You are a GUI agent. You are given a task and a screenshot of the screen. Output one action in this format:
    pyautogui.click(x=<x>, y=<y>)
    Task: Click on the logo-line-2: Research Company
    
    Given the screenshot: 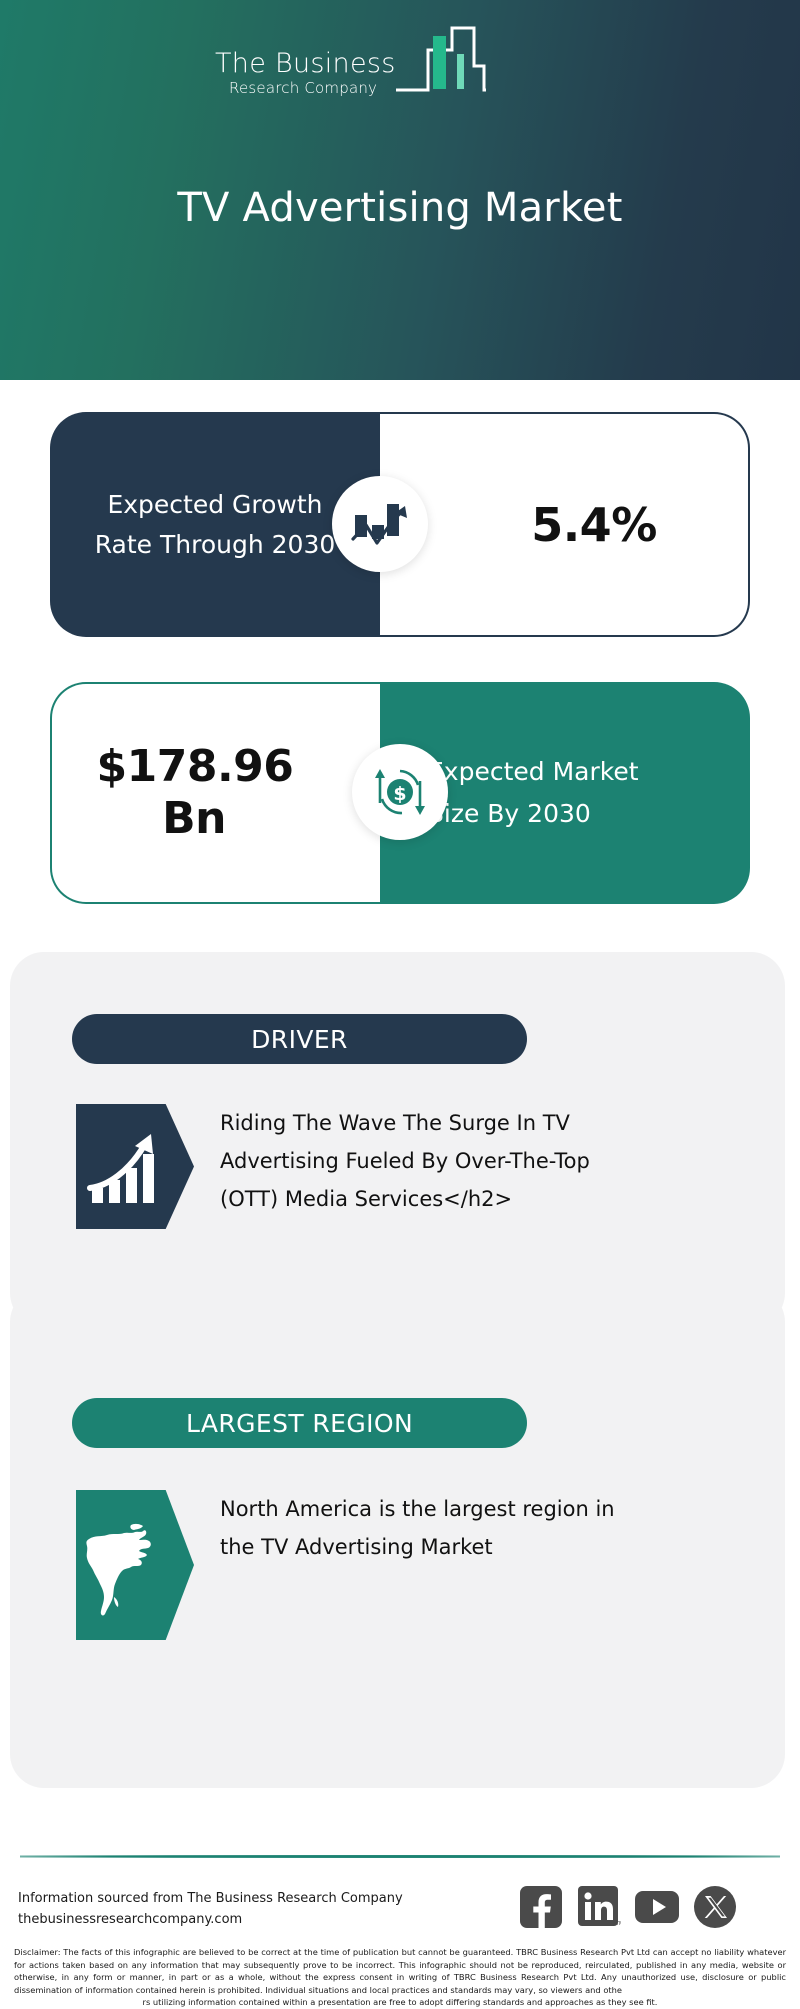 What is the action you would take?
    pyautogui.click(x=303, y=88)
    